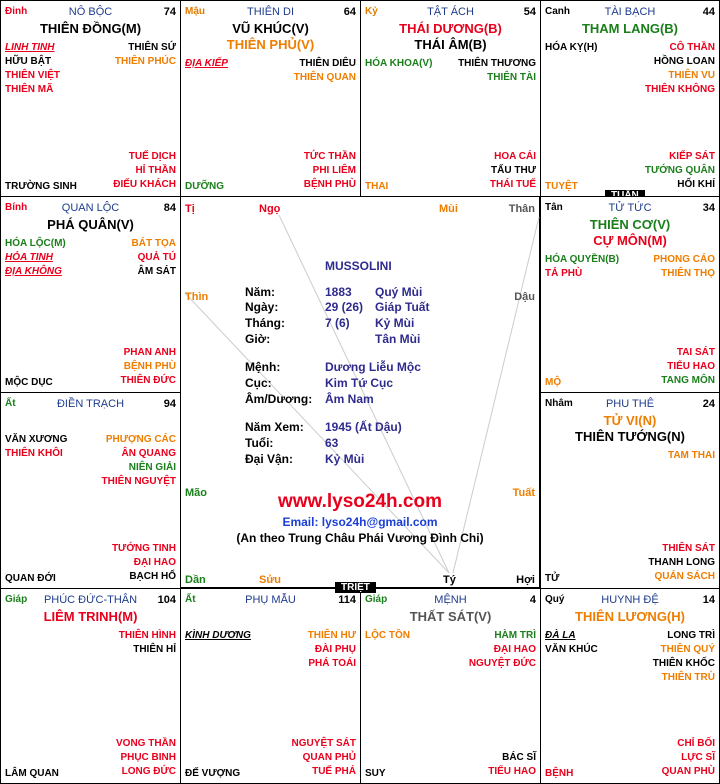 The width and height of the screenshot is (720, 784). I want to click on star-item: HỐI KHÍ, so click(696, 184).